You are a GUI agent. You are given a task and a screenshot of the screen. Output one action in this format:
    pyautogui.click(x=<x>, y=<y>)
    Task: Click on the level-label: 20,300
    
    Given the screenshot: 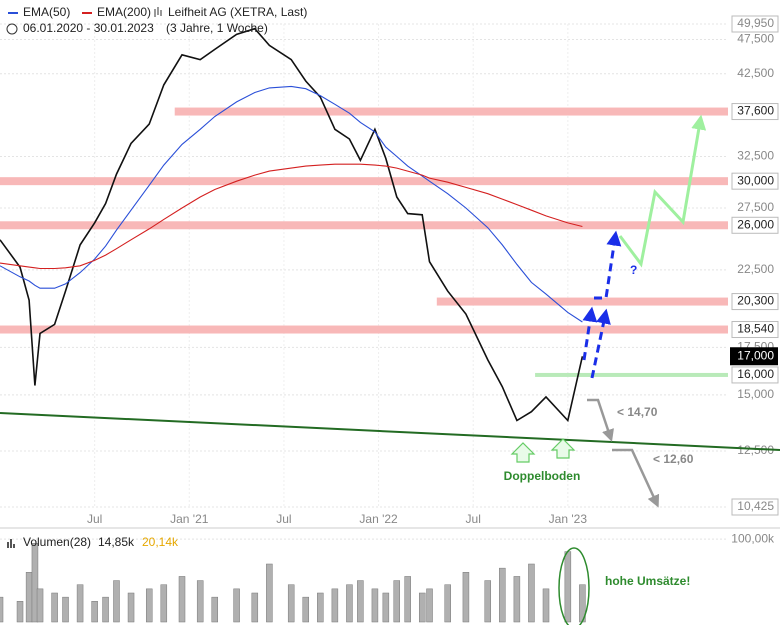 What is the action you would take?
    pyautogui.click(x=755, y=301)
    